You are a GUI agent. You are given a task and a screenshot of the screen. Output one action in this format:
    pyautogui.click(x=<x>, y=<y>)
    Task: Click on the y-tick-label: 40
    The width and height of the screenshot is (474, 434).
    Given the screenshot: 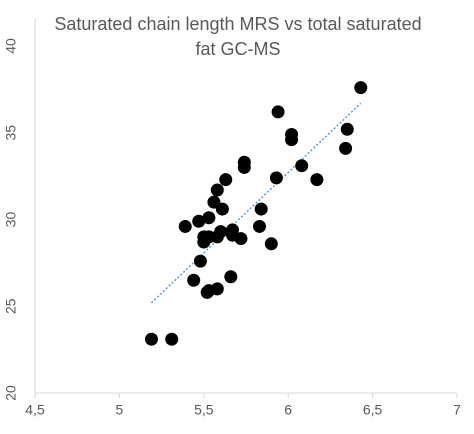 What is the action you would take?
    pyautogui.click(x=11, y=46)
    